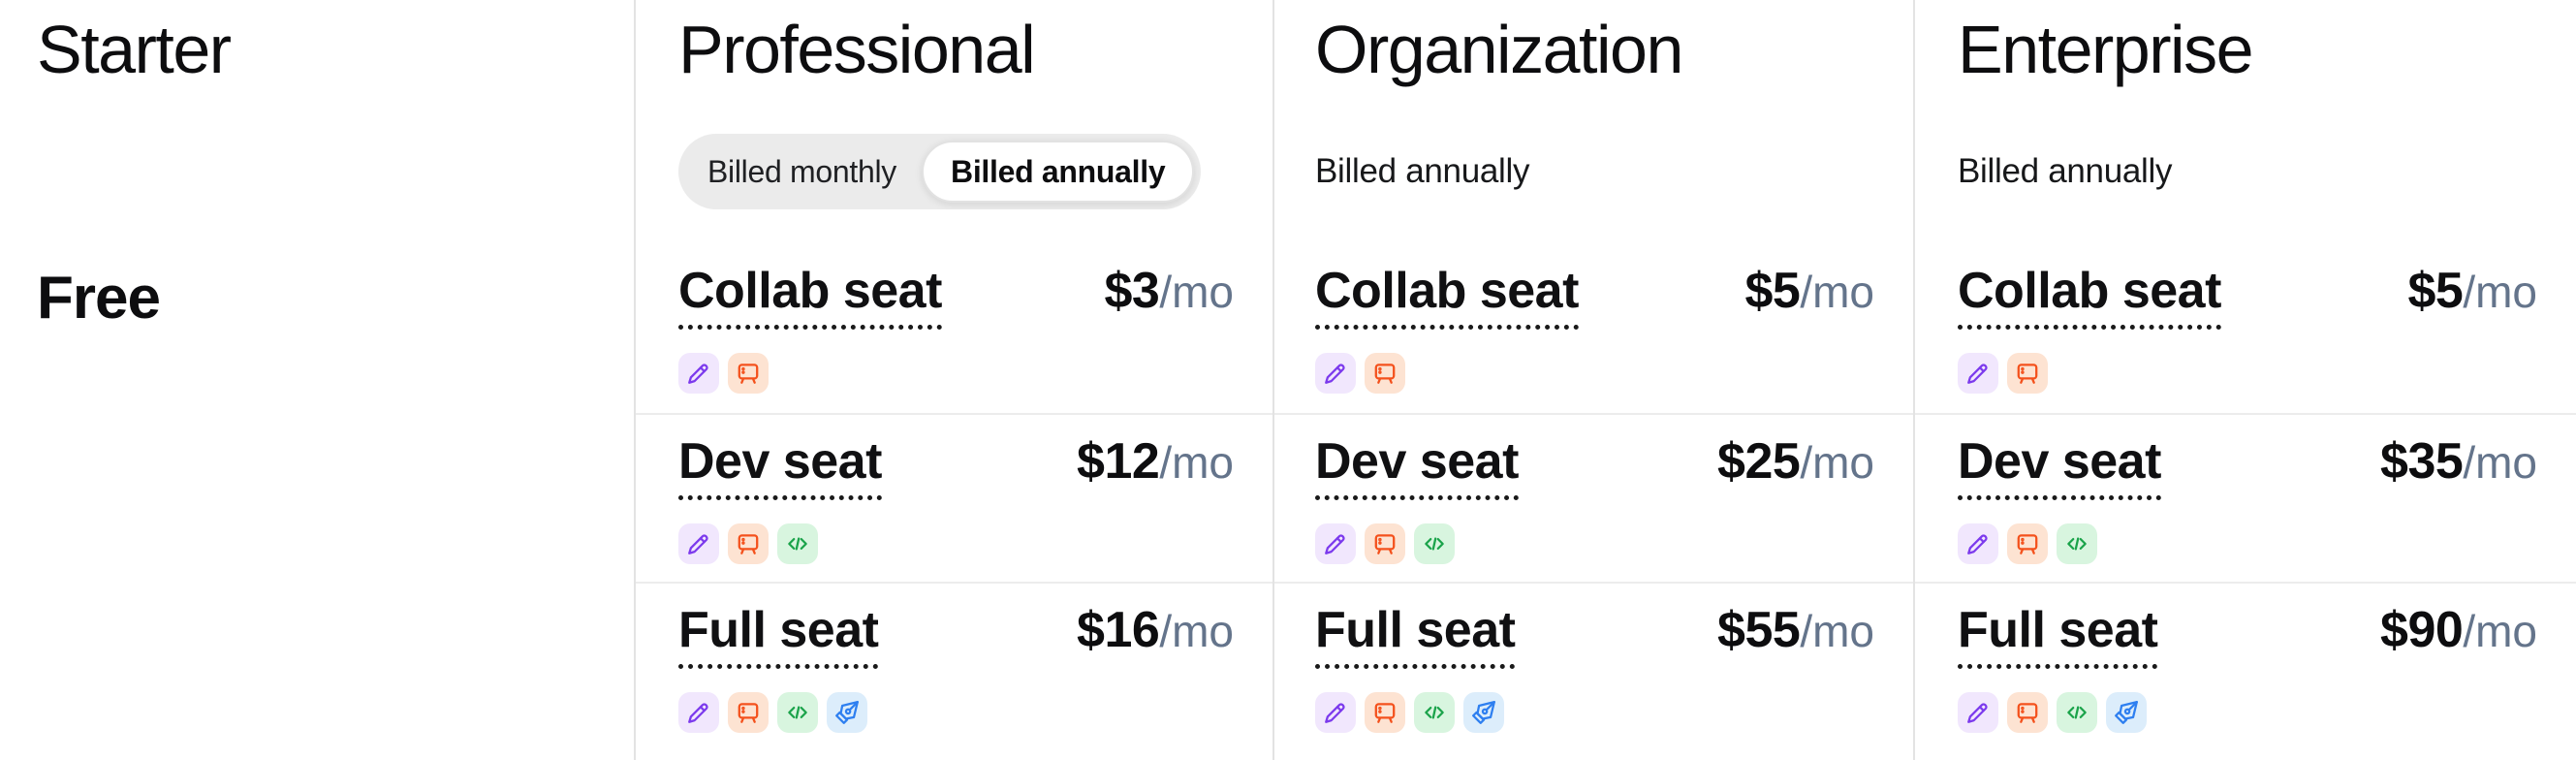 This screenshot has height=760, width=2576. What do you see at coordinates (954, 328) in the screenshot?
I see `seat-row-collab: Collab seat $3/mo` at bounding box center [954, 328].